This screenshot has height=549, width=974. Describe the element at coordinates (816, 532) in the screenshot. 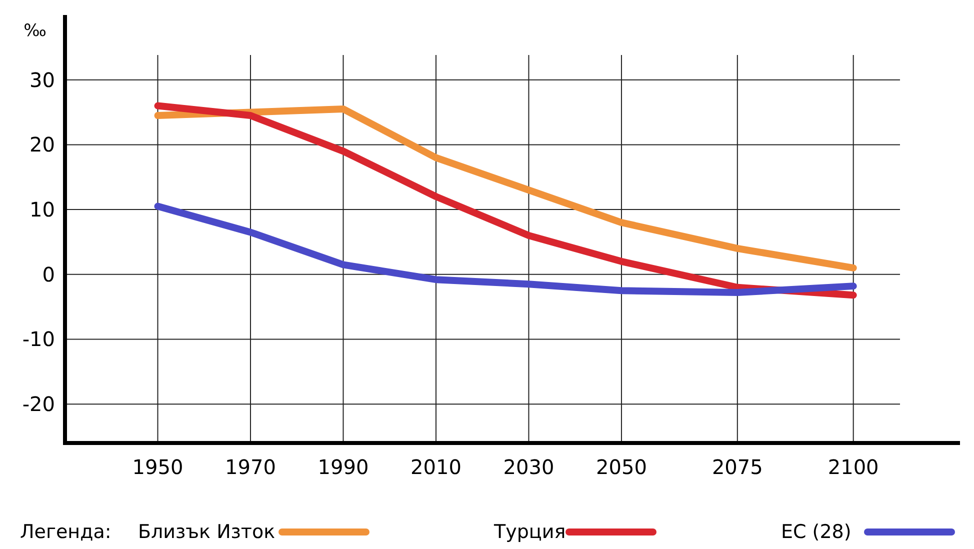

I see `legend-label: ЕС (28)` at that location.